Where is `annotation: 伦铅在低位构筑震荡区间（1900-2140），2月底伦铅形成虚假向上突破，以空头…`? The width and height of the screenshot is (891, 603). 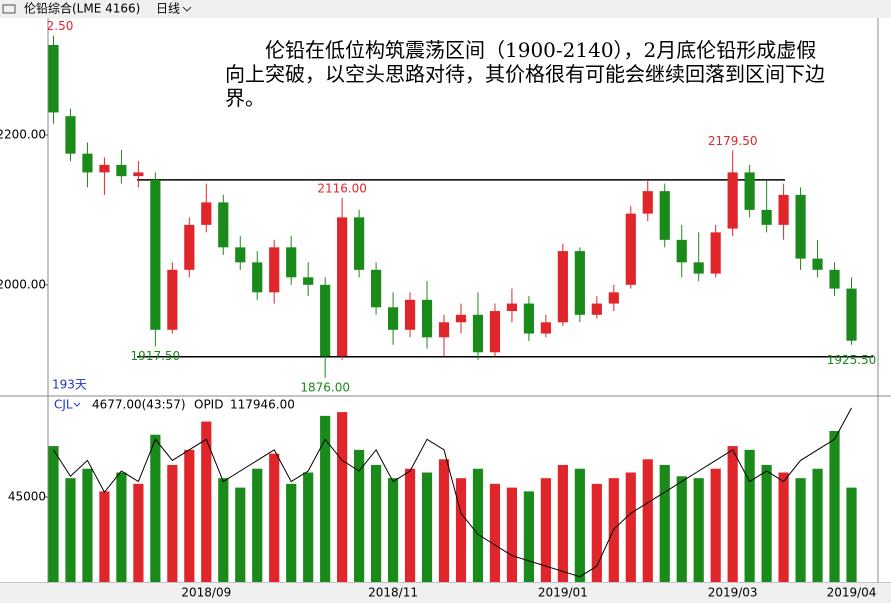
annotation: 伦铅在低位构筑震荡区间（1900-2140），2月底伦铅形成虚假向上突破，以空头… is located at coordinates (525, 74).